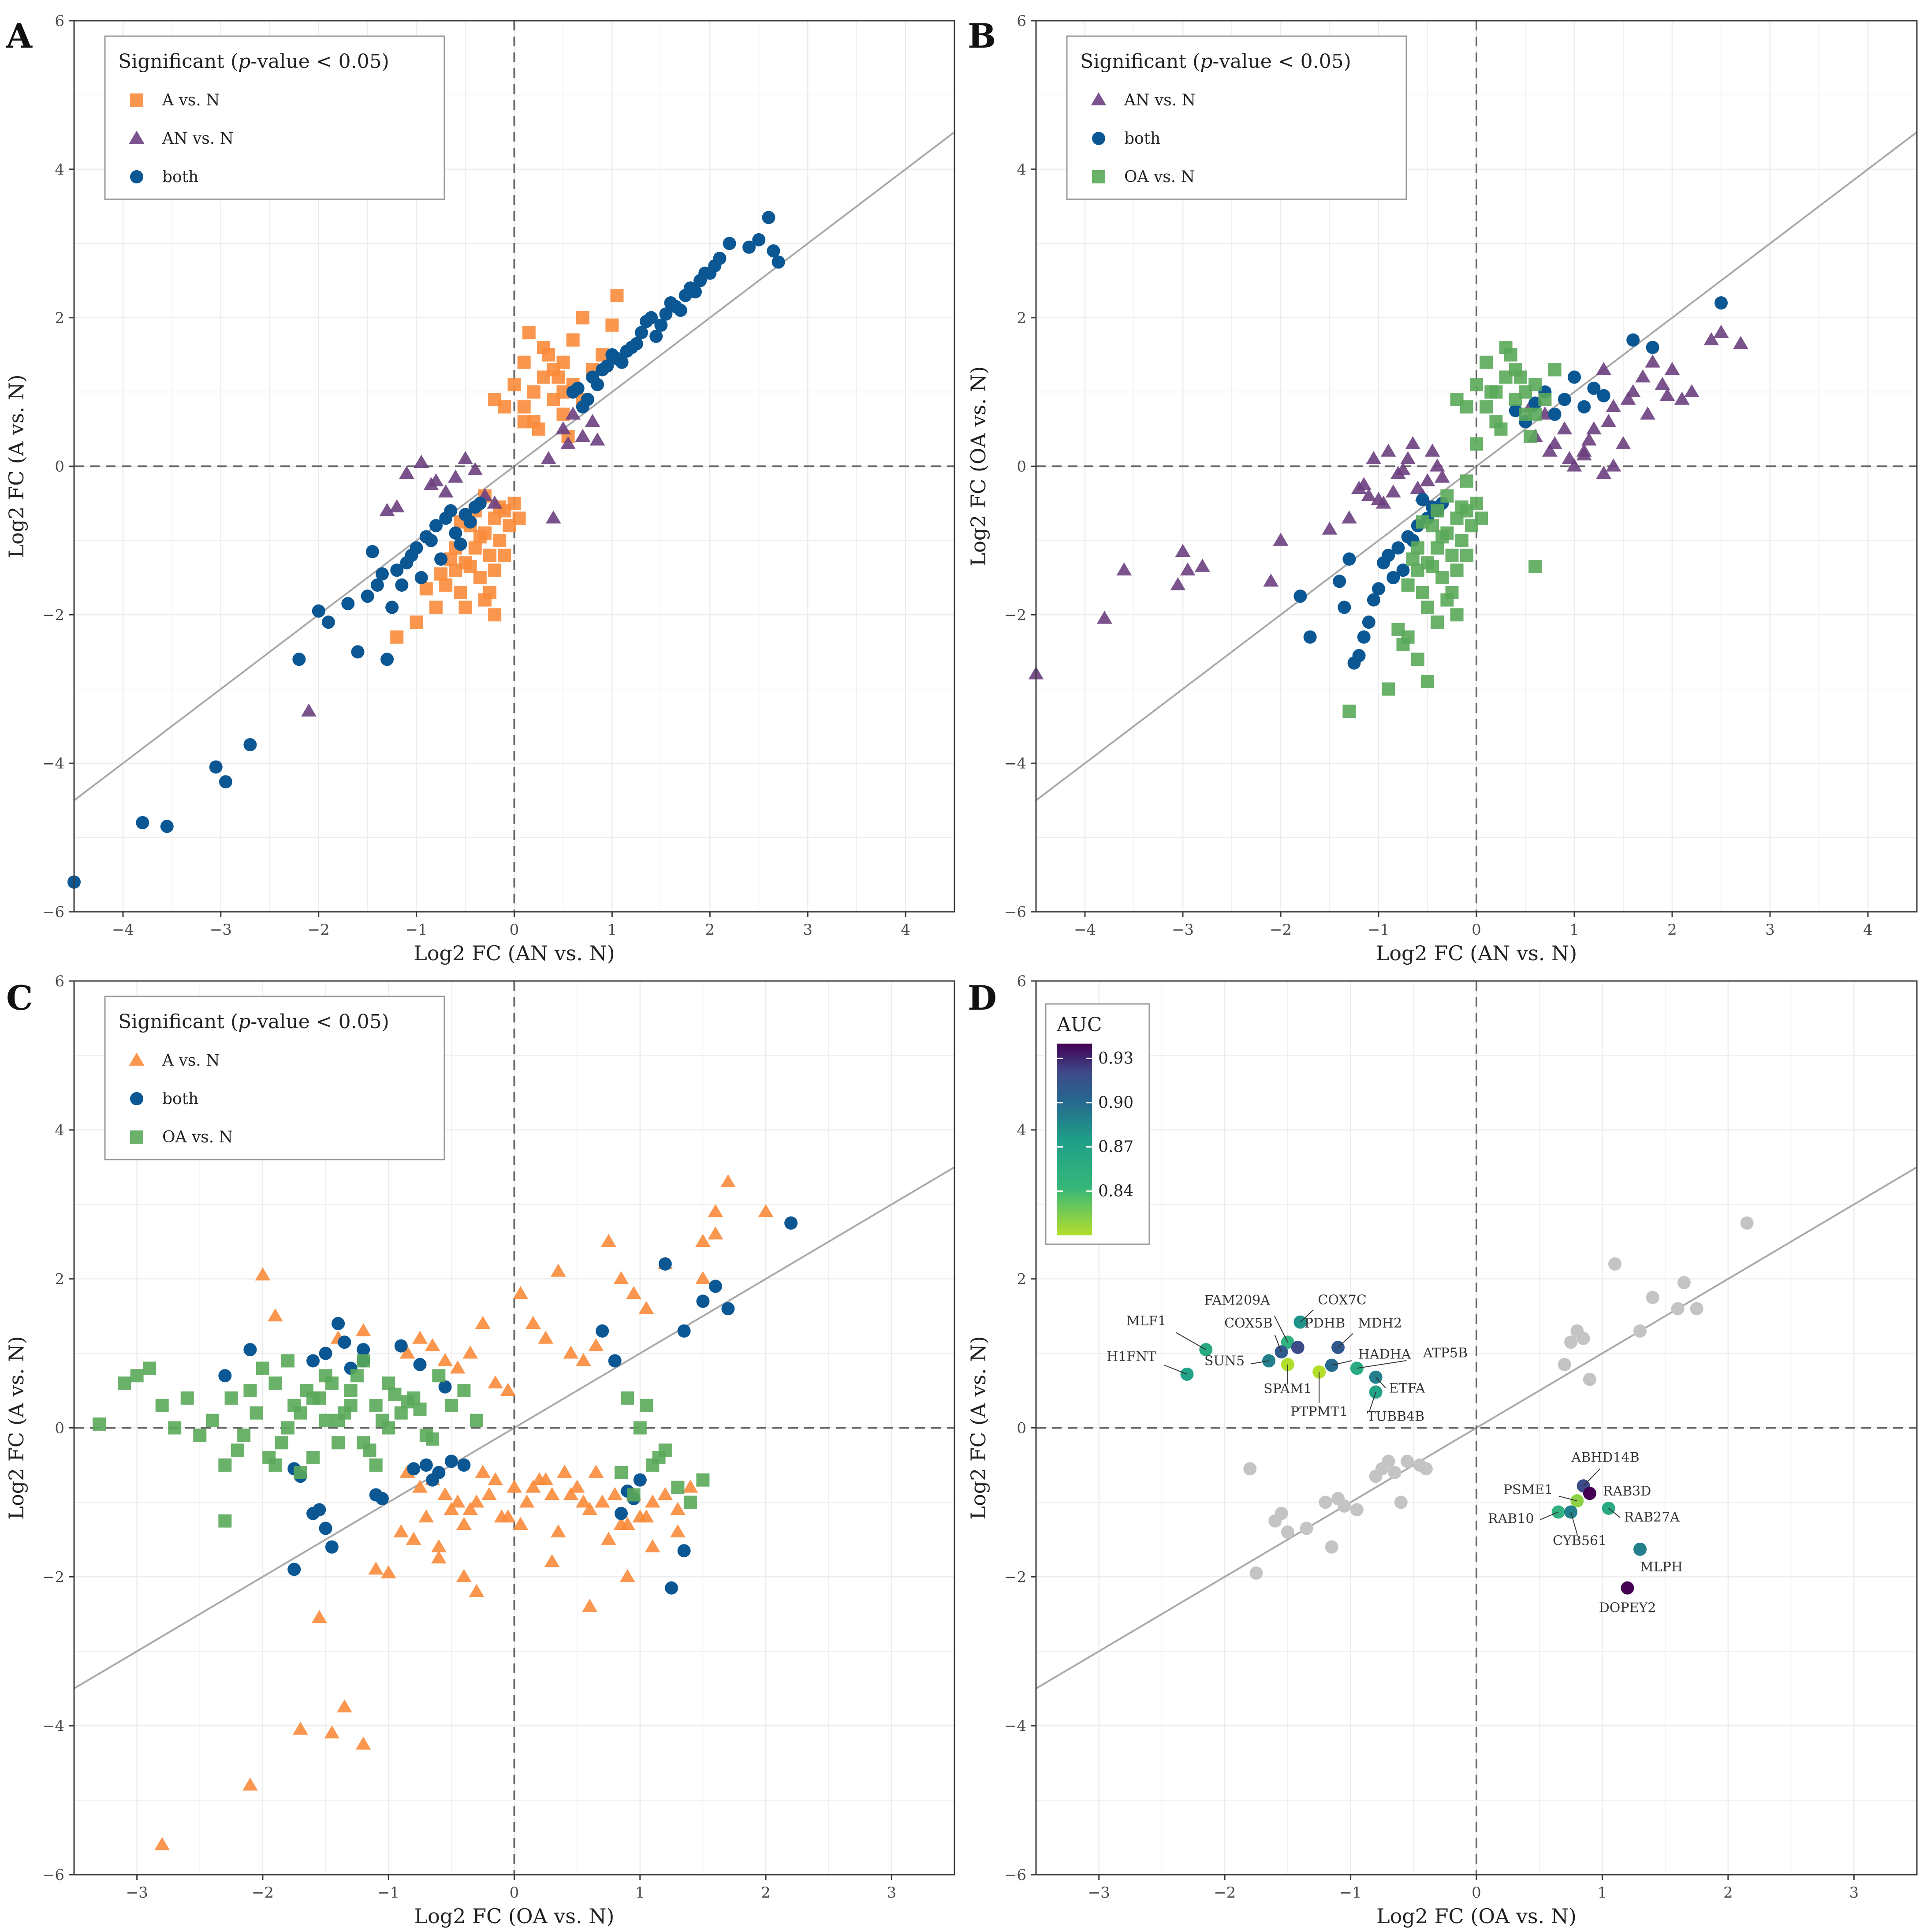 The height and width of the screenshot is (1932, 1927). I want to click on legend-label: both, so click(180, 1099).